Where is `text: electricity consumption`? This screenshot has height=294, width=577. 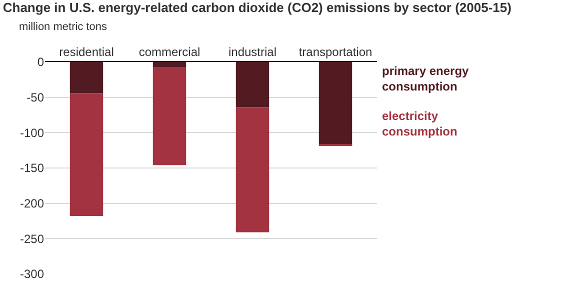 text: electricity consumption is located at coordinates (420, 124).